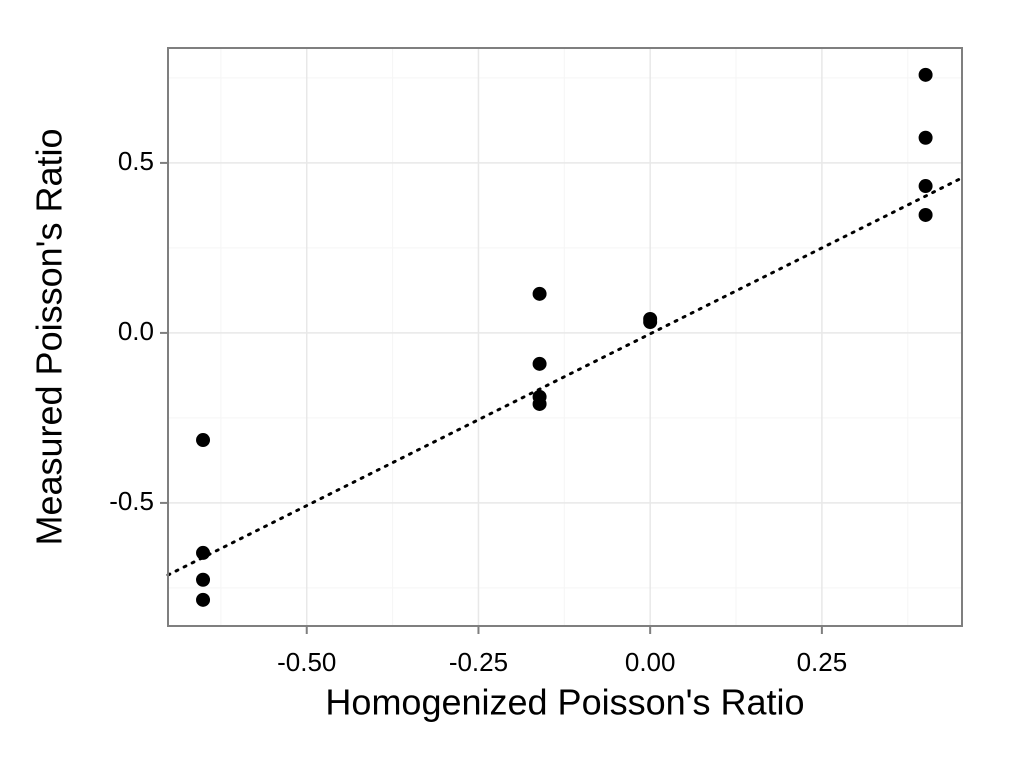 The image size is (1011, 759). I want to click on y-tick-label: 0.0, so click(136, 331).